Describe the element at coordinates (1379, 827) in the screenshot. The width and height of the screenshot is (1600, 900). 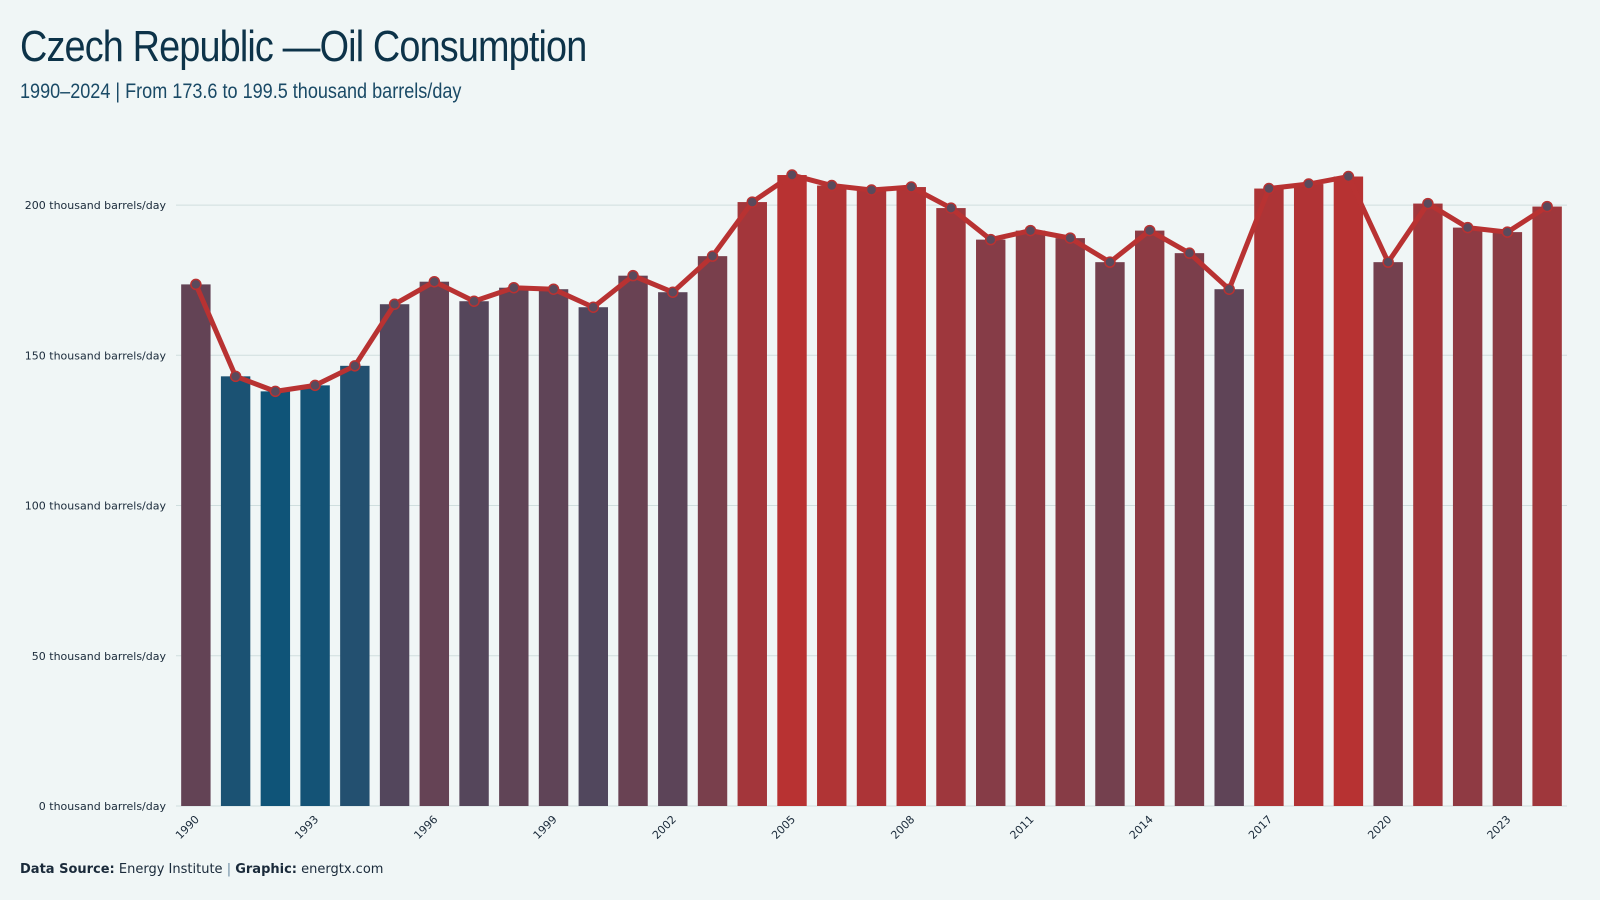
I see `x-tick-label: 2020` at that location.